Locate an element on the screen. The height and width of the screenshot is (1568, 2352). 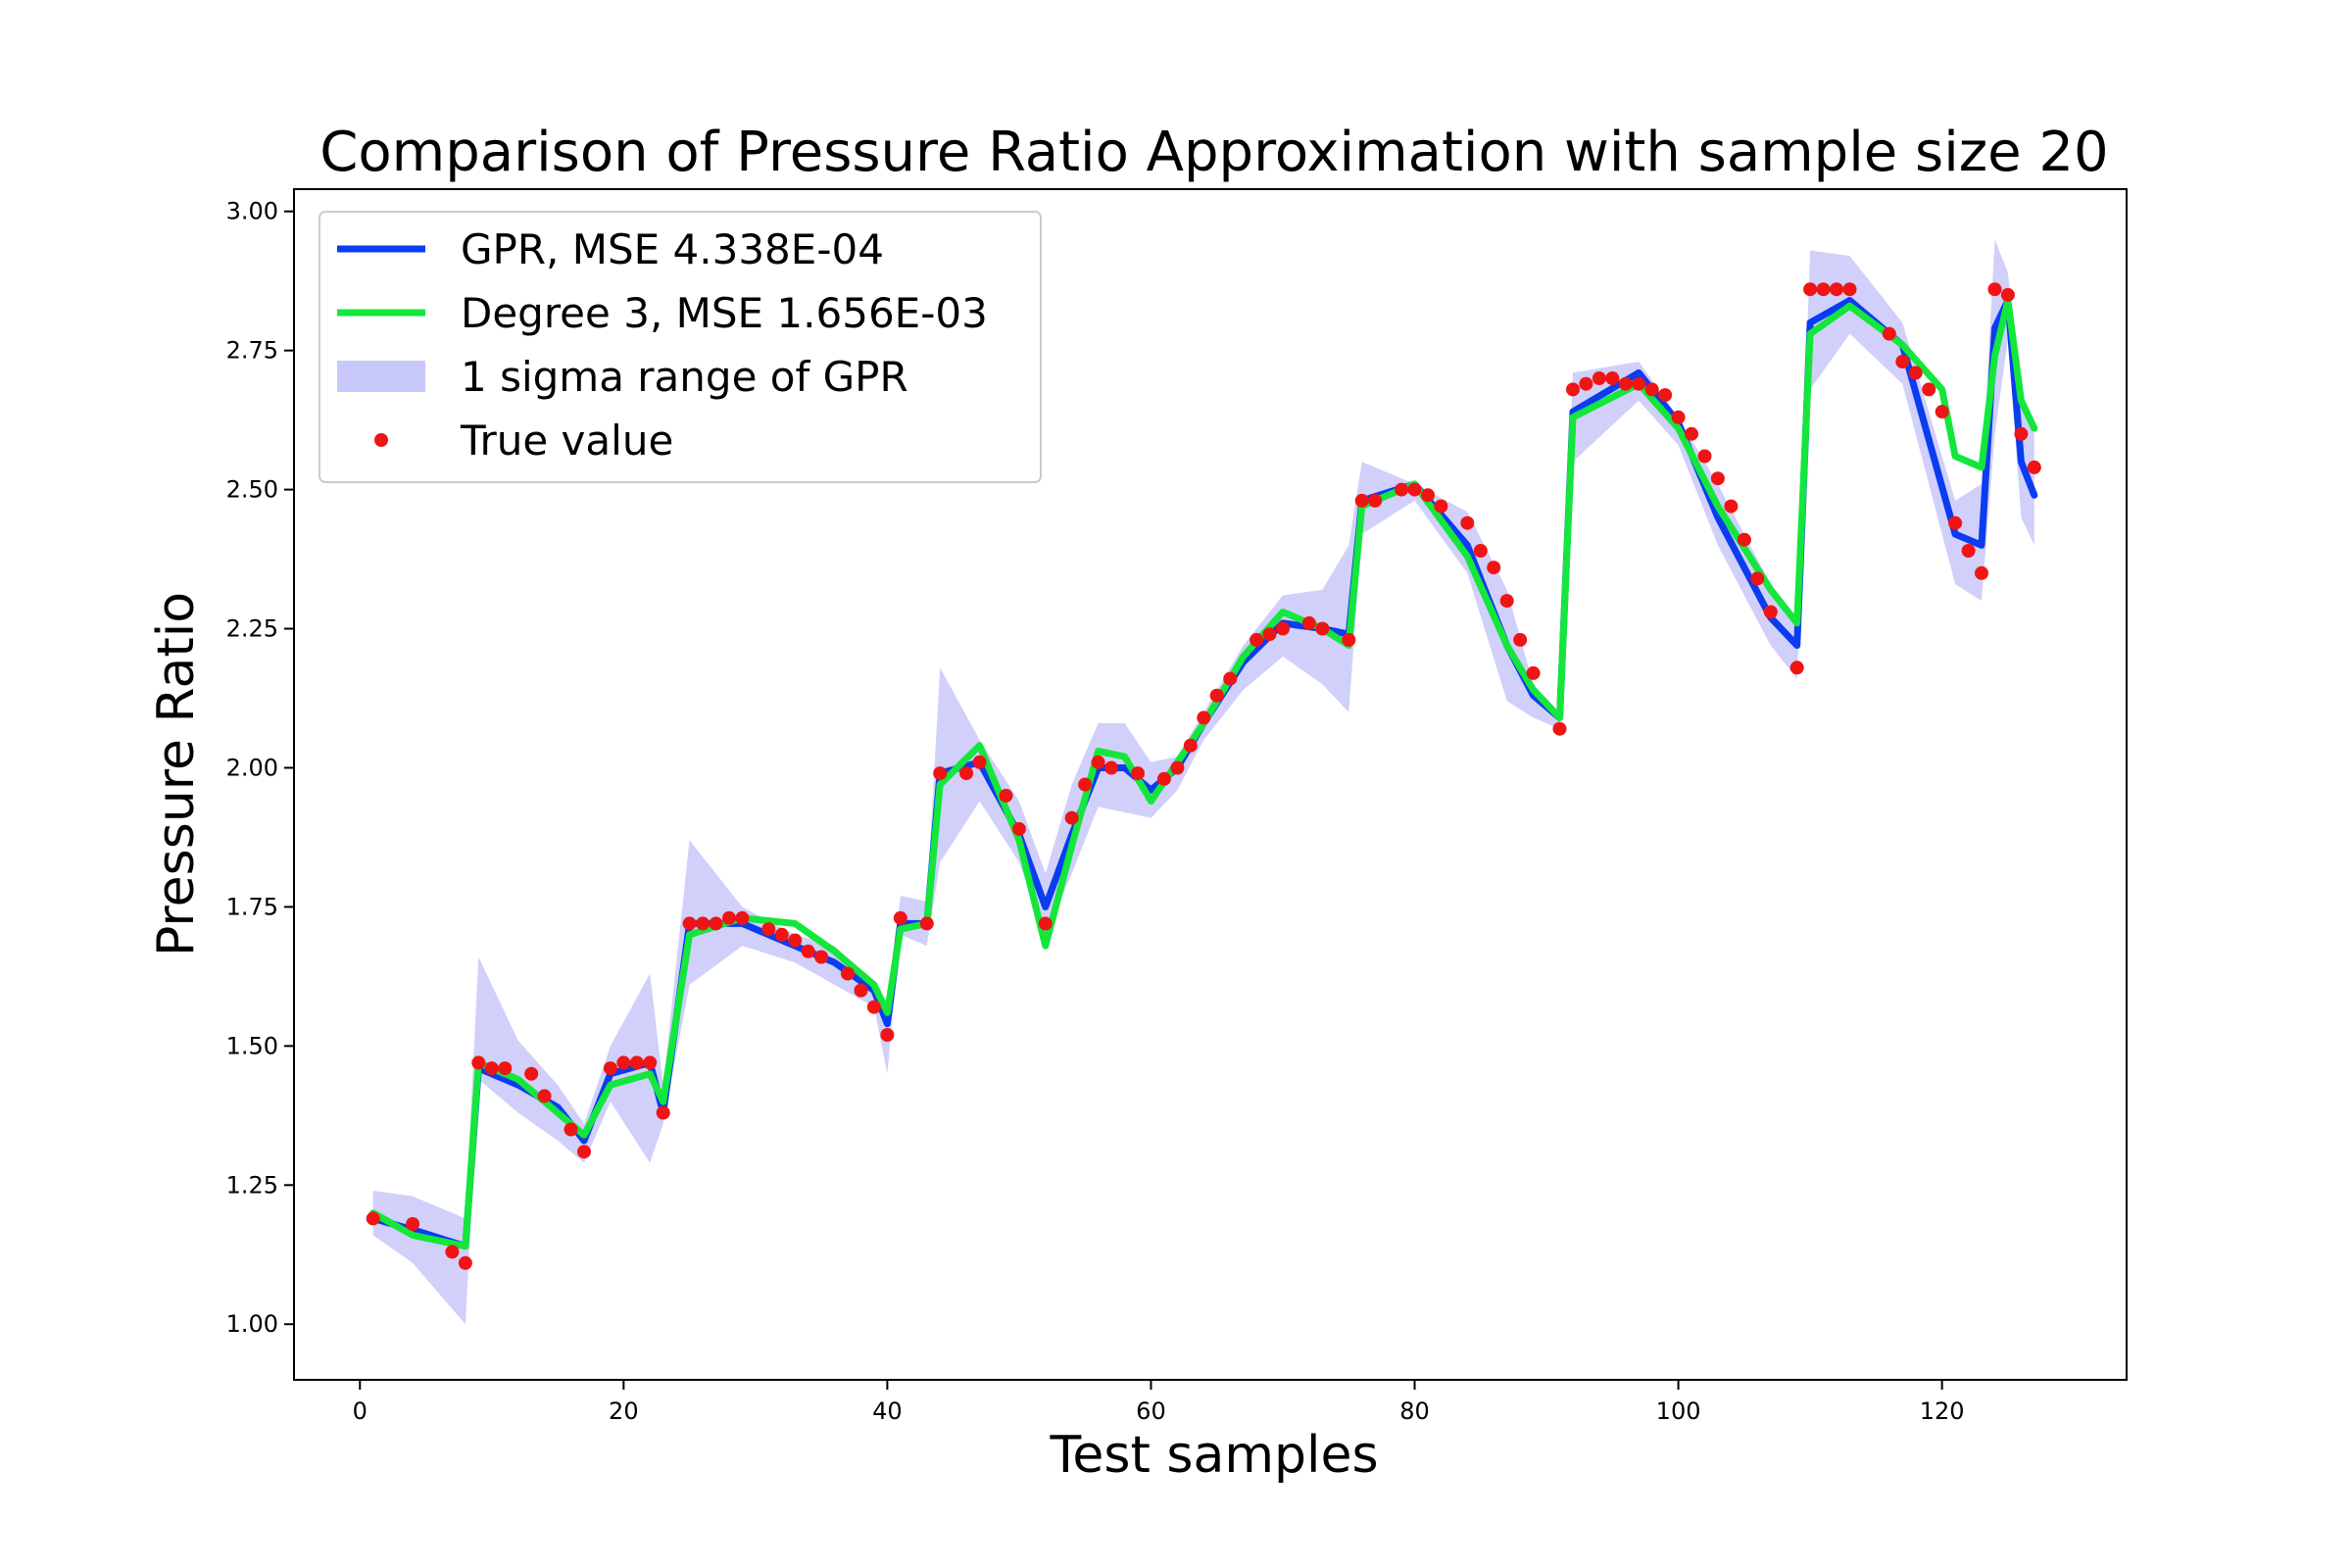
x-tick-label: 100 is located at coordinates (1678, 1411).